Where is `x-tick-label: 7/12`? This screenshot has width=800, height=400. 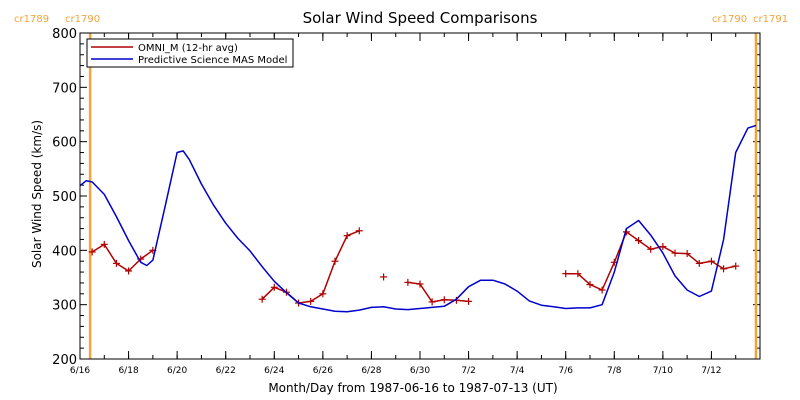
x-tick-label: 7/12 is located at coordinates (711, 371).